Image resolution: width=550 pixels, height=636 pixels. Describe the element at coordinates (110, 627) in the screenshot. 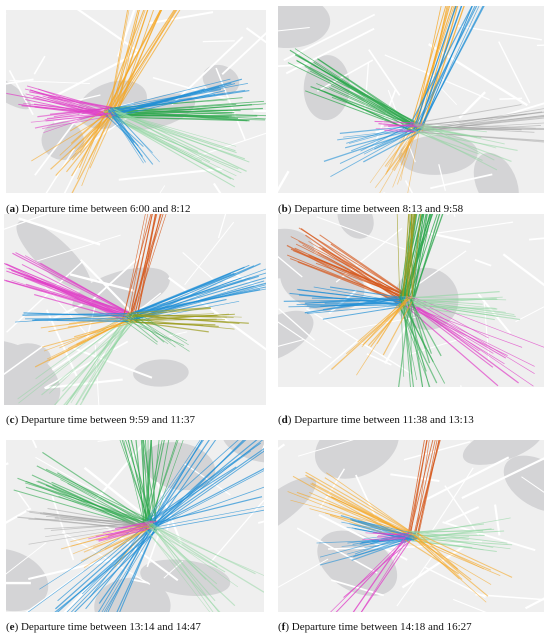

I see `caption-e-text: Departure time between 13:14 and 14:47` at that location.